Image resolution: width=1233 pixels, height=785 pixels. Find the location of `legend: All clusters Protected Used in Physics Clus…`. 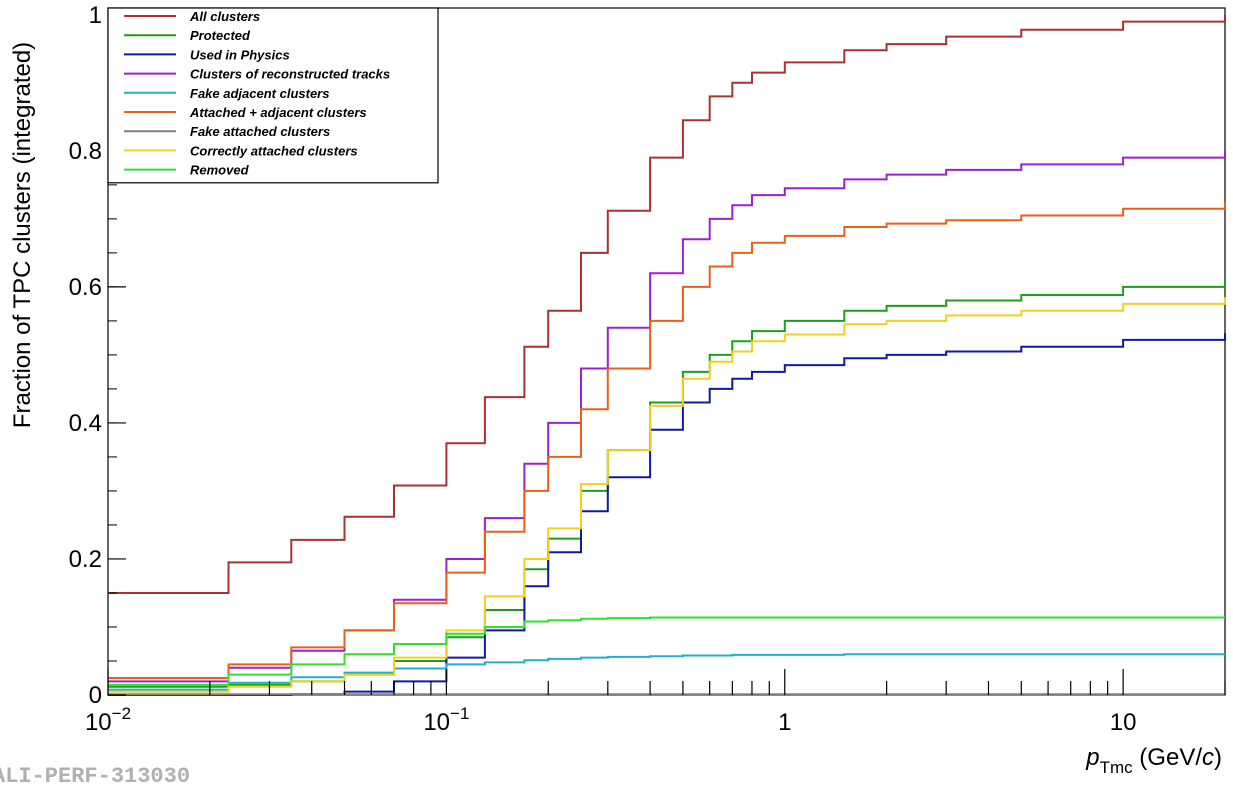

legend: All clusters Protected Used in Physics Clus… is located at coordinates (273, 95).